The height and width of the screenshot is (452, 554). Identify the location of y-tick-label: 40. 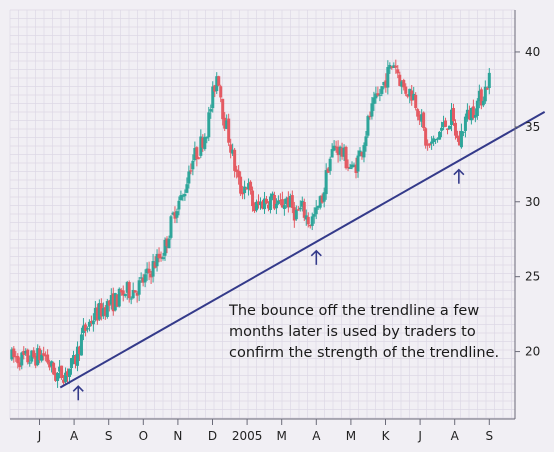
(532, 52).